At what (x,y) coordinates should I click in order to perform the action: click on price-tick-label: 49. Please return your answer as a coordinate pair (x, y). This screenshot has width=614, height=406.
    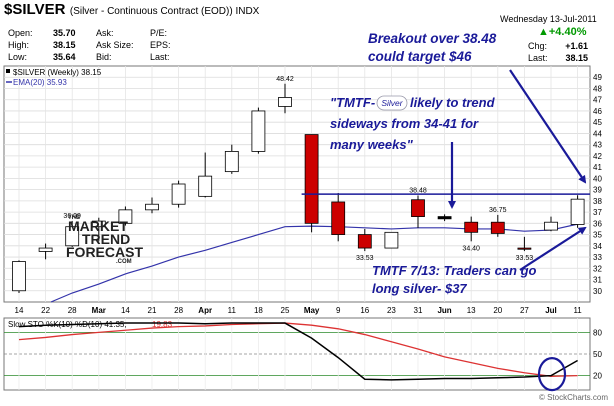
    Looking at the image, I should click on (597, 77).